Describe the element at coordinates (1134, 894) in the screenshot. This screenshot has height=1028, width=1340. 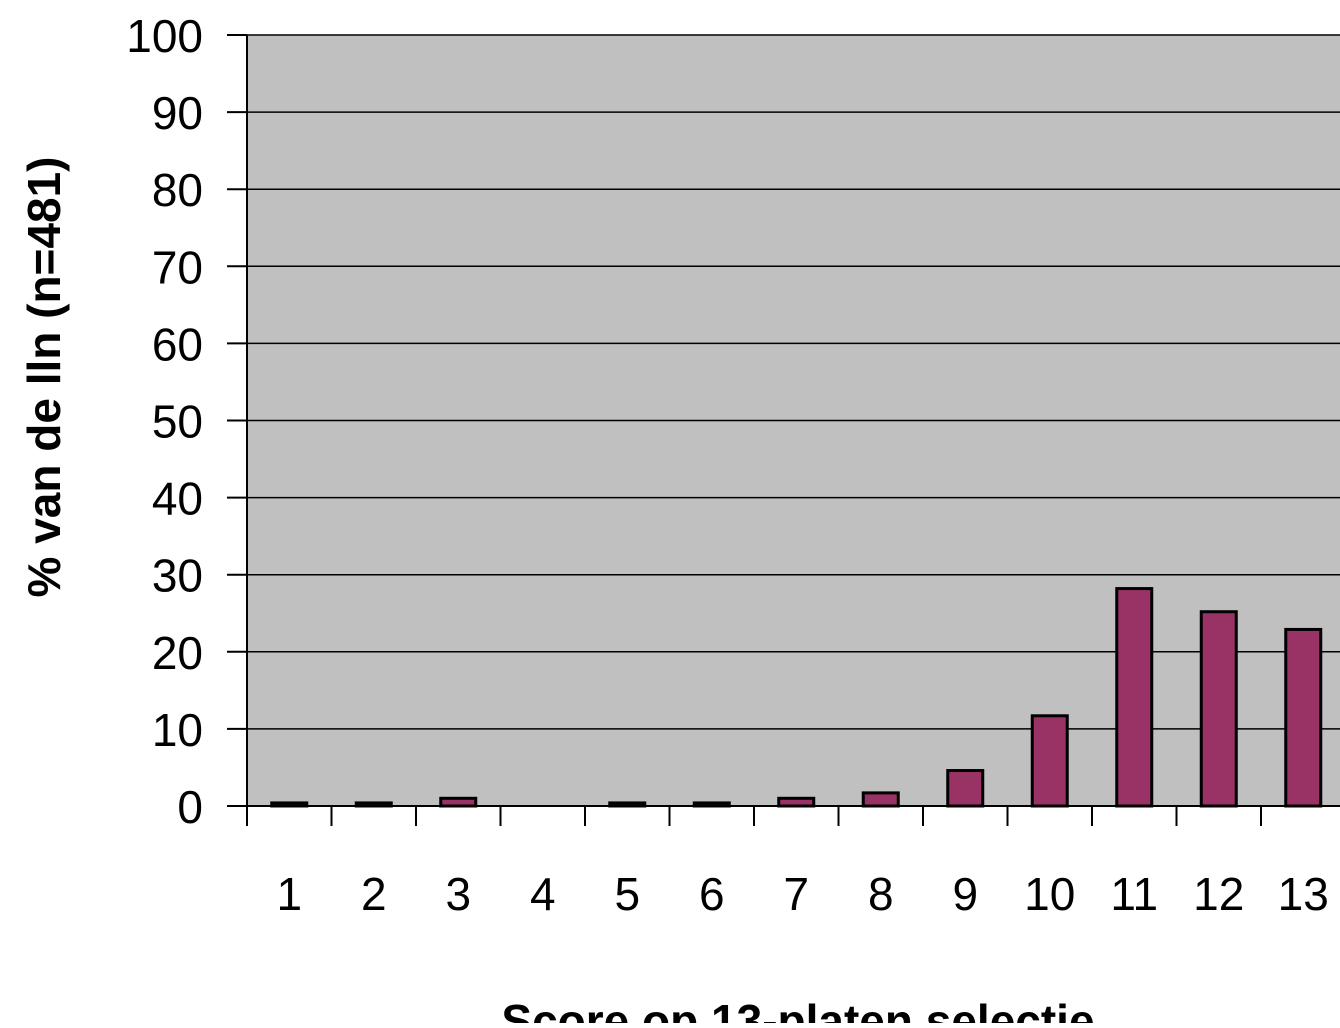
I see `x-tick-label-11: 11` at that location.